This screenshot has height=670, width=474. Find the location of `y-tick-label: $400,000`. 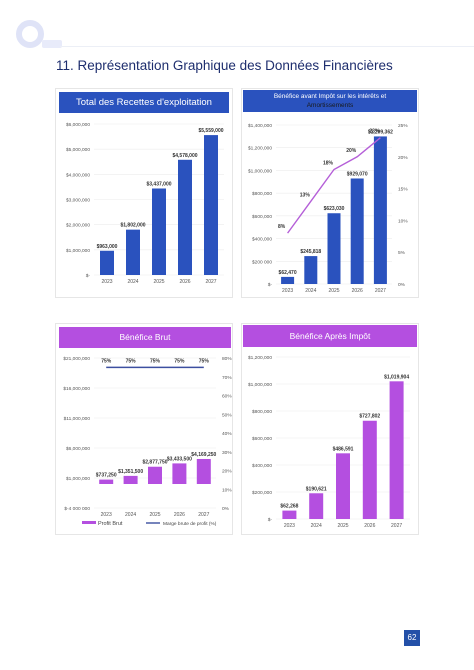

y-tick-label: $400,000 is located at coordinates (262, 240).